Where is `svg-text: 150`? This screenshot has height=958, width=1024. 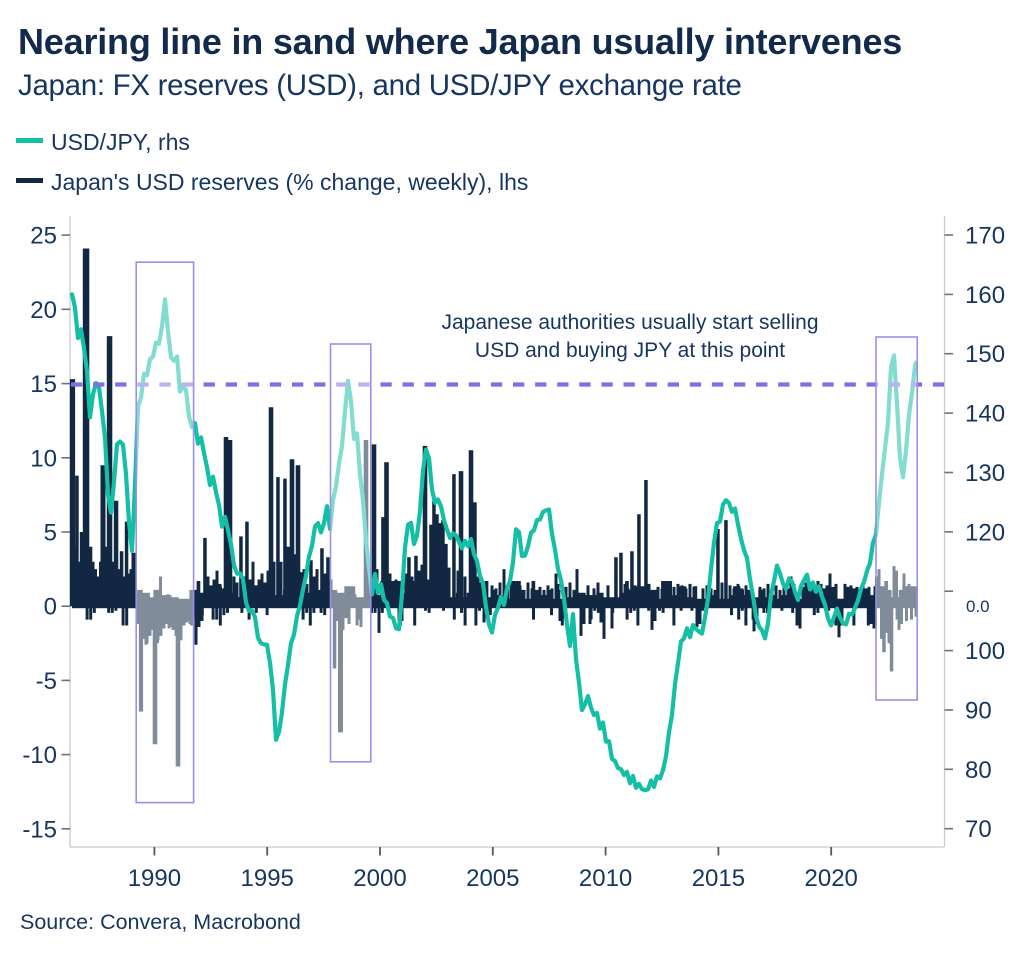 svg-text: 150 is located at coordinates (985, 354).